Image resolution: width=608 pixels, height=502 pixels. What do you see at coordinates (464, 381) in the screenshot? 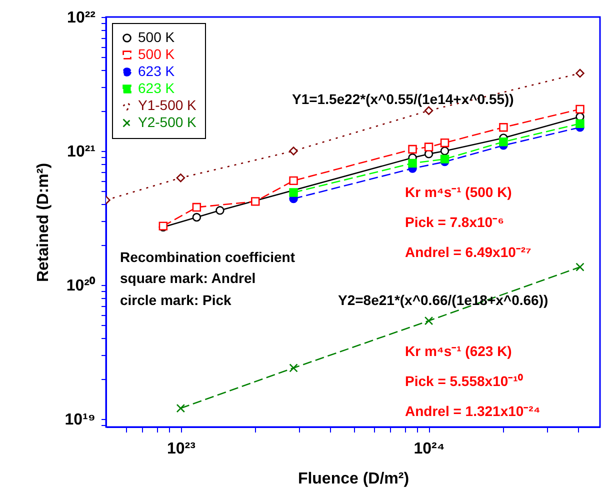
I see `annotation: Pick = 5.558x10⁻¹⁰` at bounding box center [464, 381].